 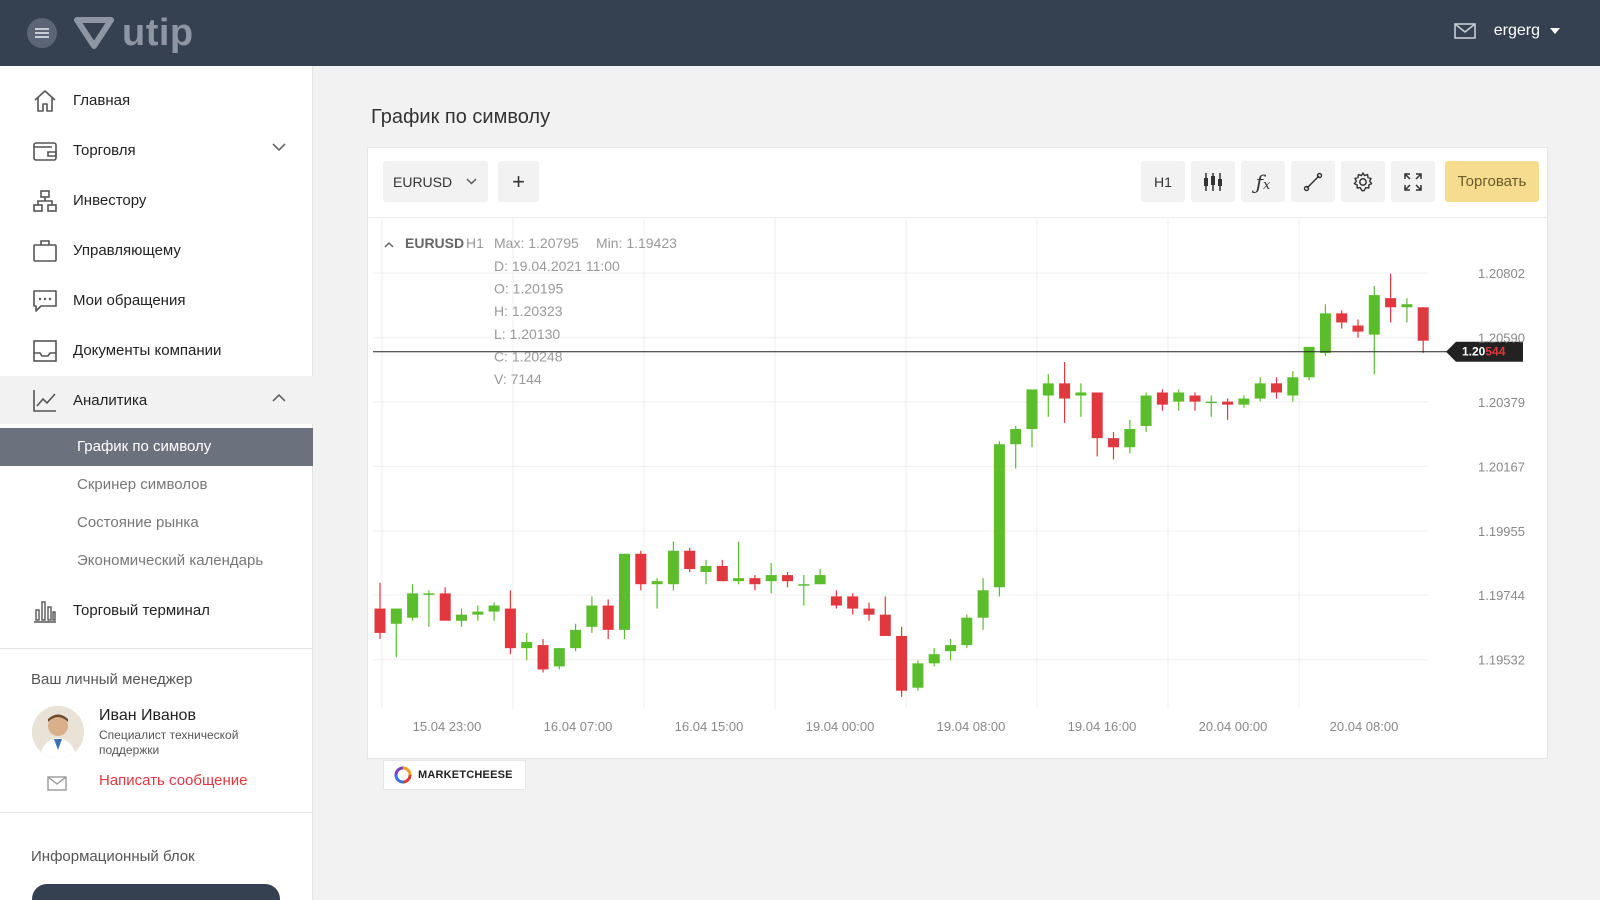 What do you see at coordinates (518, 379) in the screenshot?
I see `legend-volume: V: 7144` at bounding box center [518, 379].